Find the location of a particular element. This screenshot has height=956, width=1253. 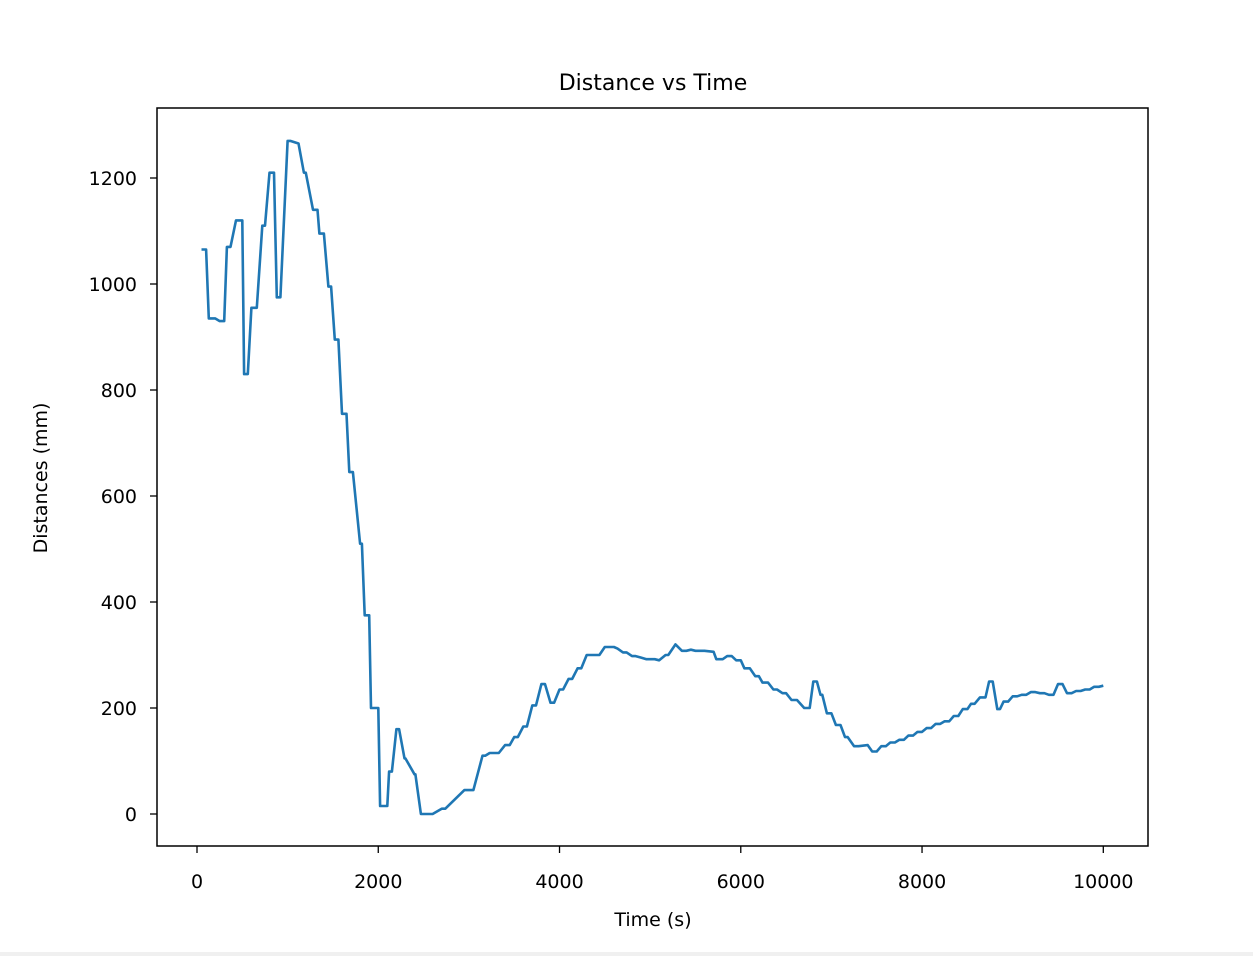

y-tick-label: 1200 is located at coordinates (113, 179).